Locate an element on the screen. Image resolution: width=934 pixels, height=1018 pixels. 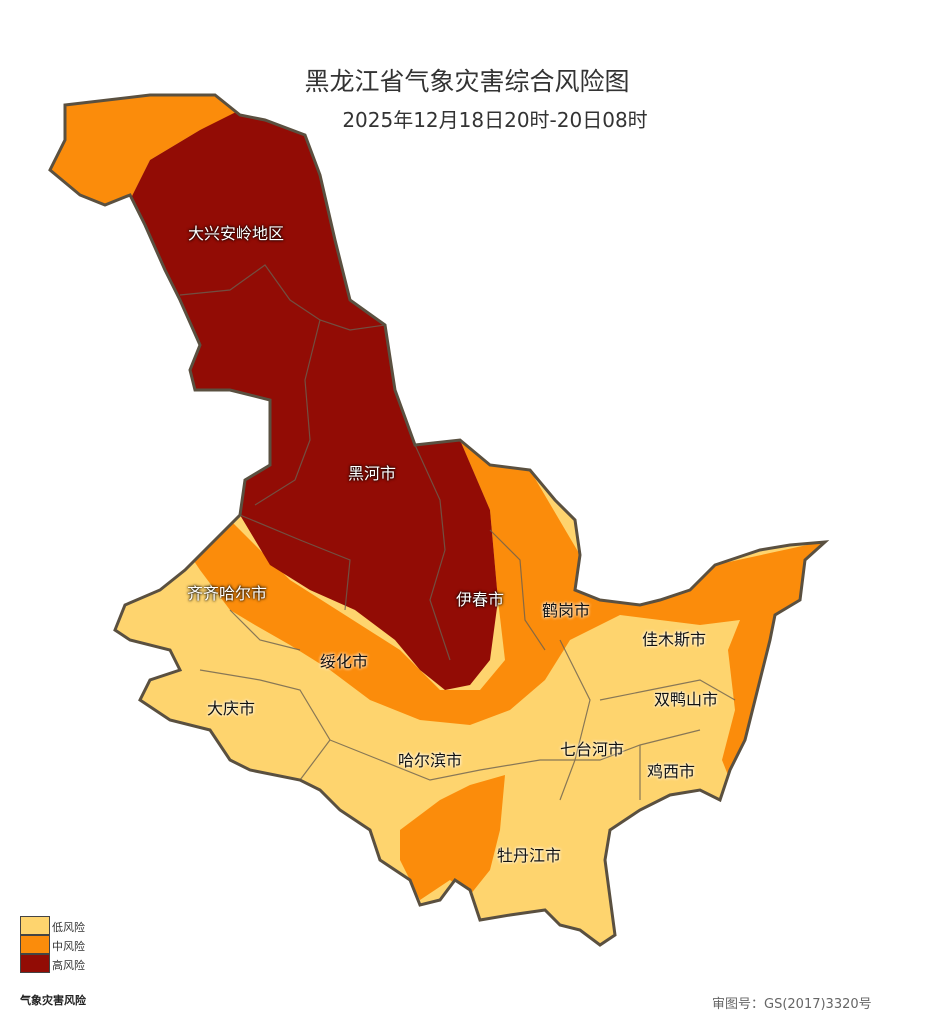
medium-risk-zone-north is located at coordinates (150, 150).